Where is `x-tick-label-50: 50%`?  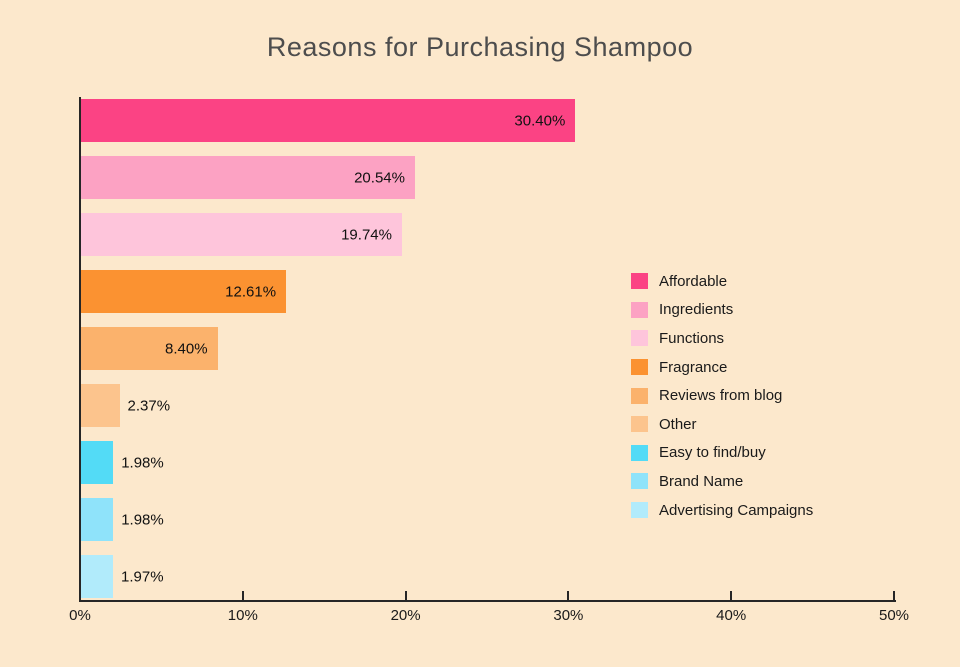 x-tick-label-50: 50% is located at coordinates (894, 615).